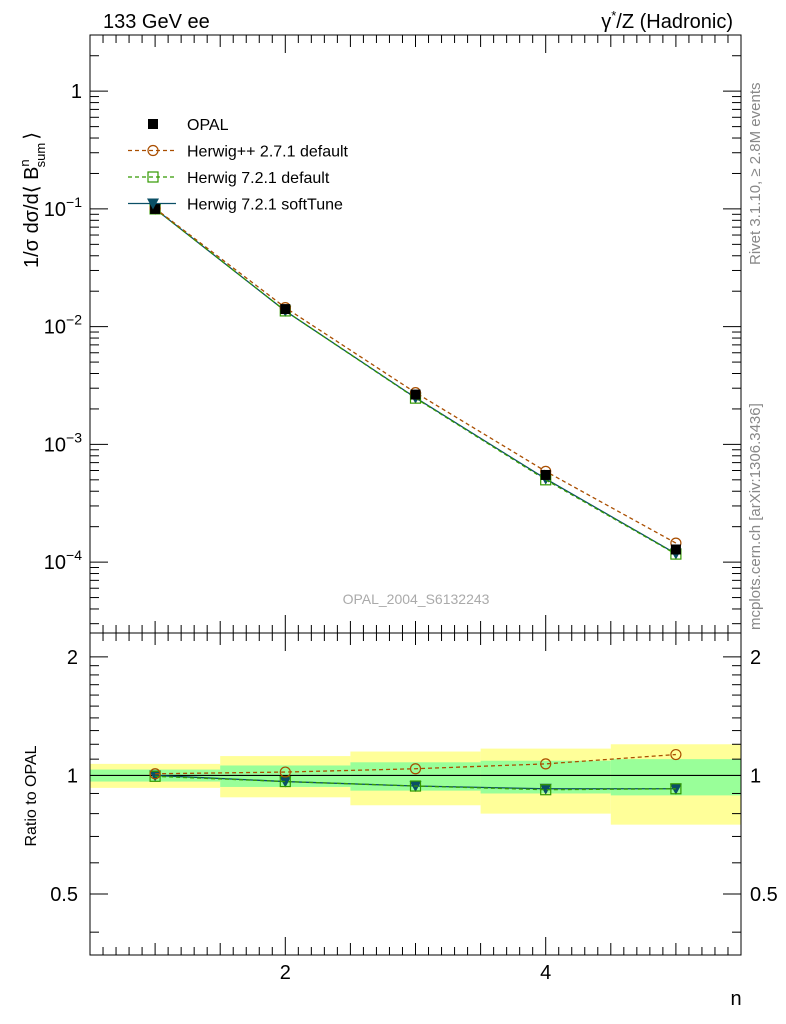 This screenshot has height=1024, width=786. What do you see at coordinates (755, 776) in the screenshot?
I see `ratio-y-tick-label-right: 1` at bounding box center [755, 776].